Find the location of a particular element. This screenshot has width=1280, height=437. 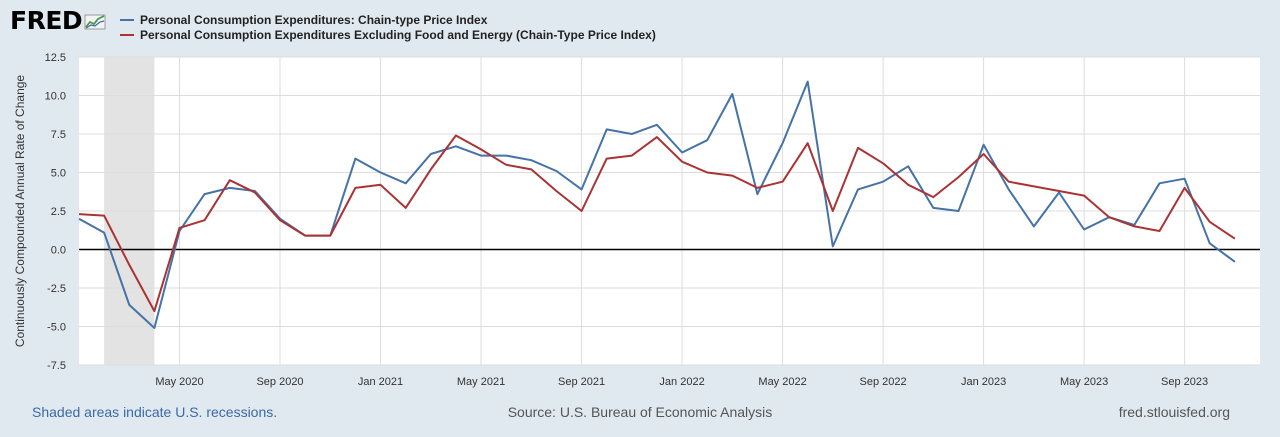

x-tick-label: Jan 2023 is located at coordinates (983, 382).